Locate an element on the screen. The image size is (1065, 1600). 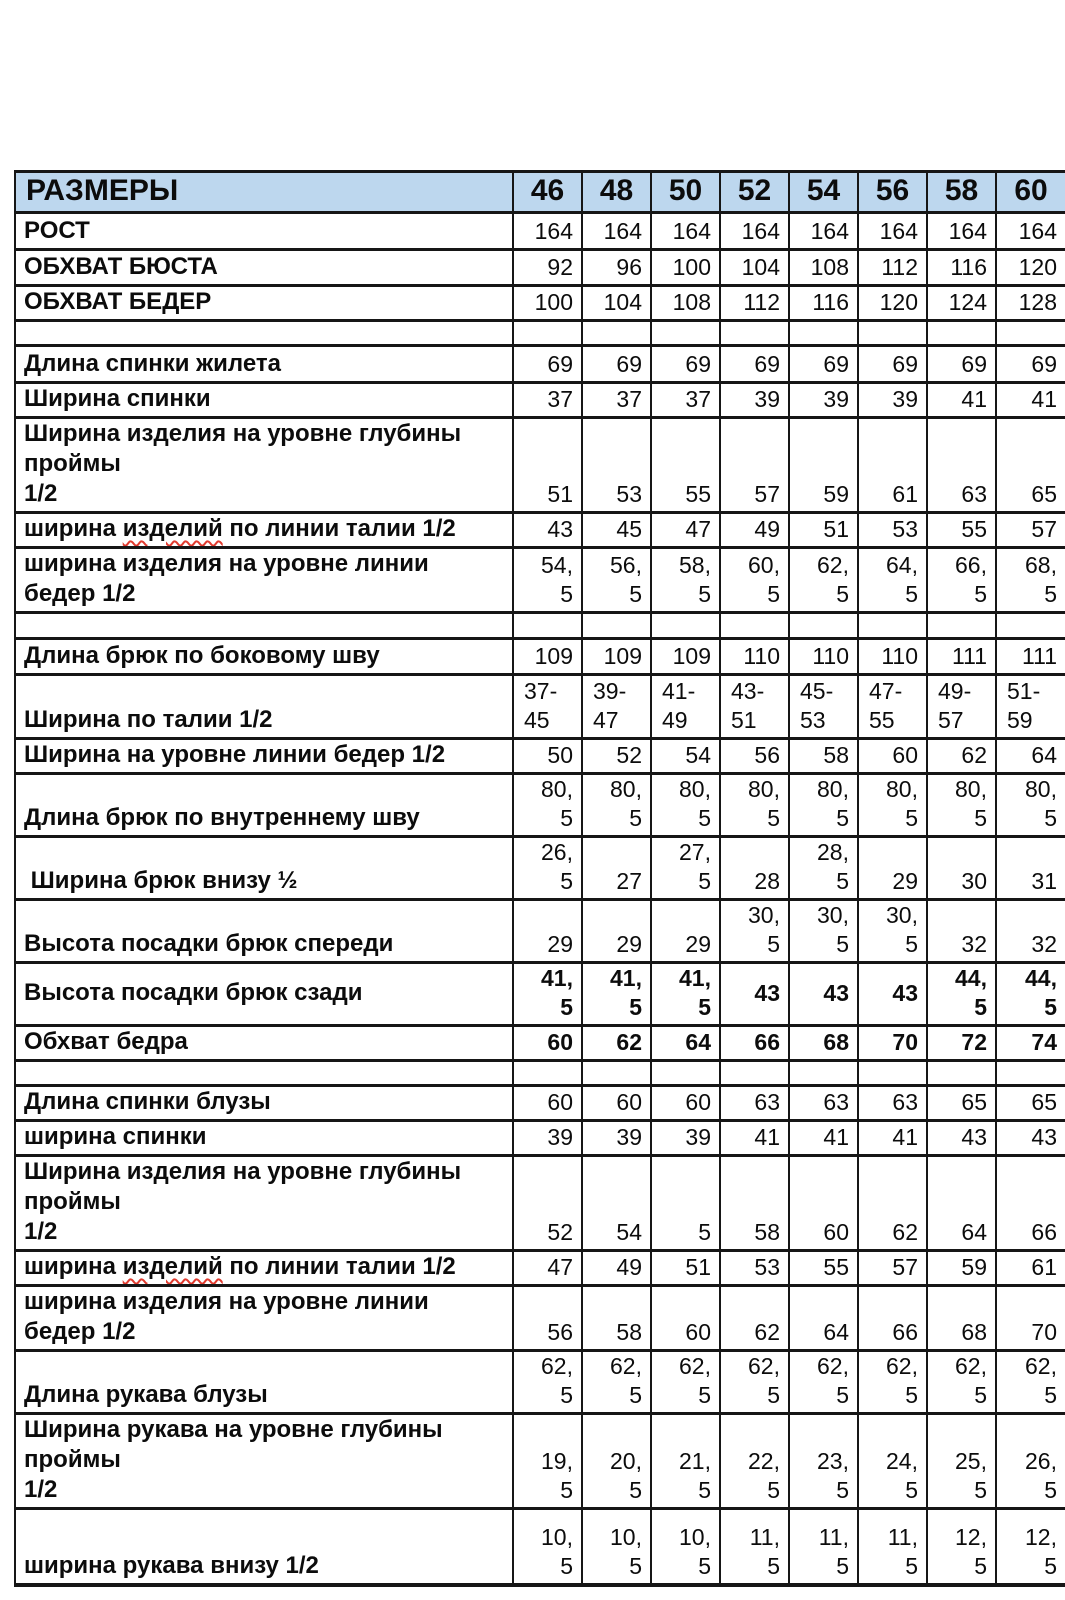
size-value-cell: 45 is located at coordinates (616, 530).